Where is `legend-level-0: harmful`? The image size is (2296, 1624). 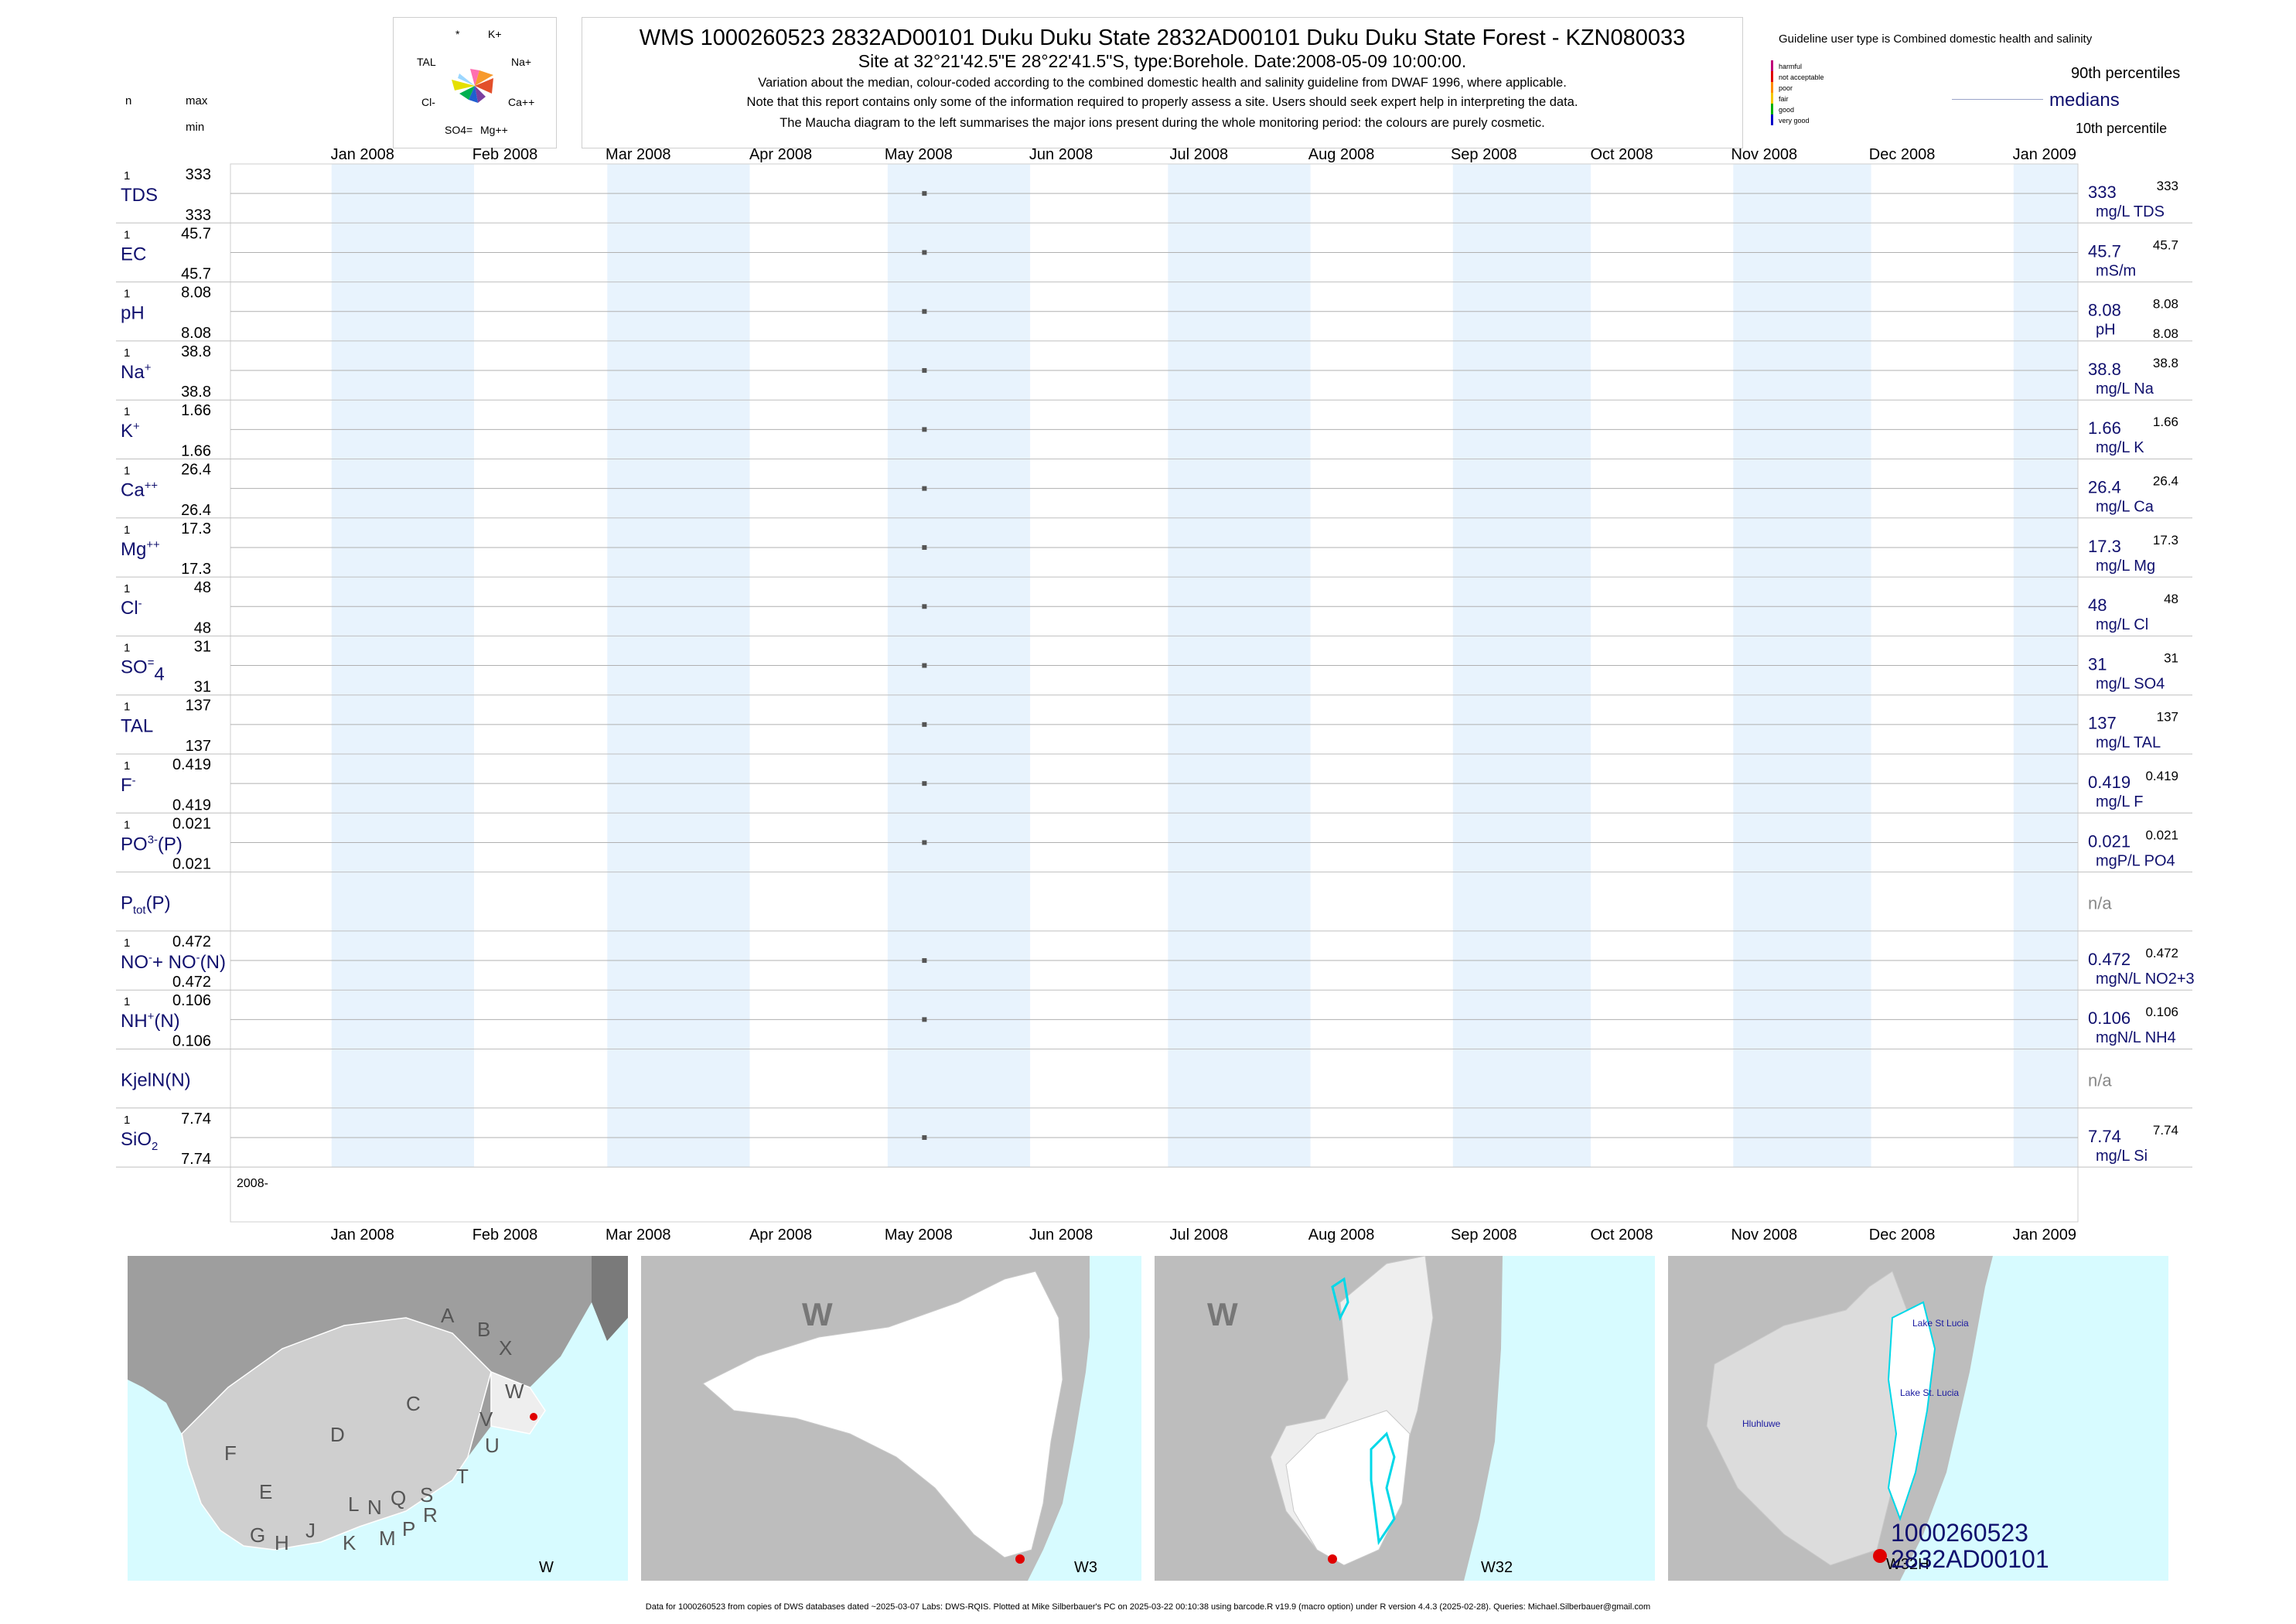
legend-level-0: harmful is located at coordinates (1790, 66).